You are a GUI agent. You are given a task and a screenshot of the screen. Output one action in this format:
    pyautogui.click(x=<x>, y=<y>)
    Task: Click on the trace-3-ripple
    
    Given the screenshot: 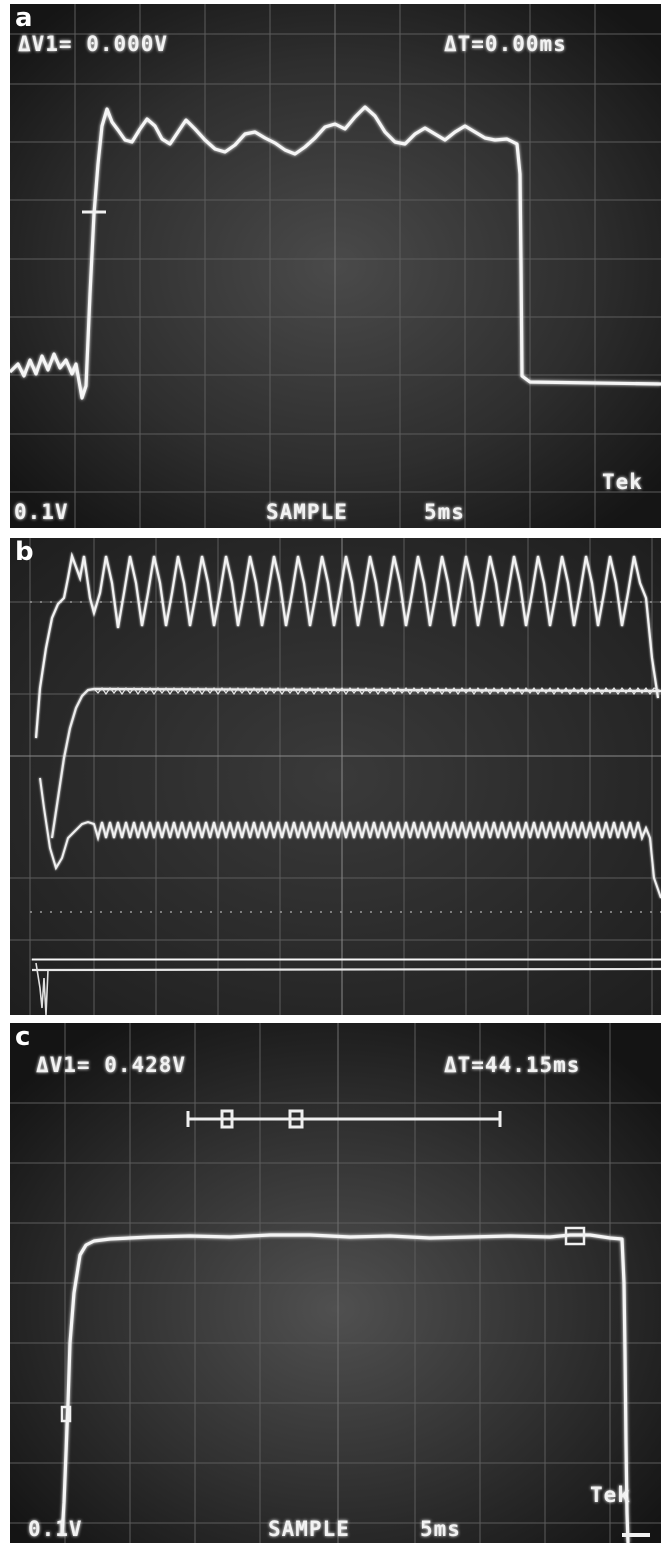 What is the action you would take?
    pyautogui.click(x=350, y=838)
    